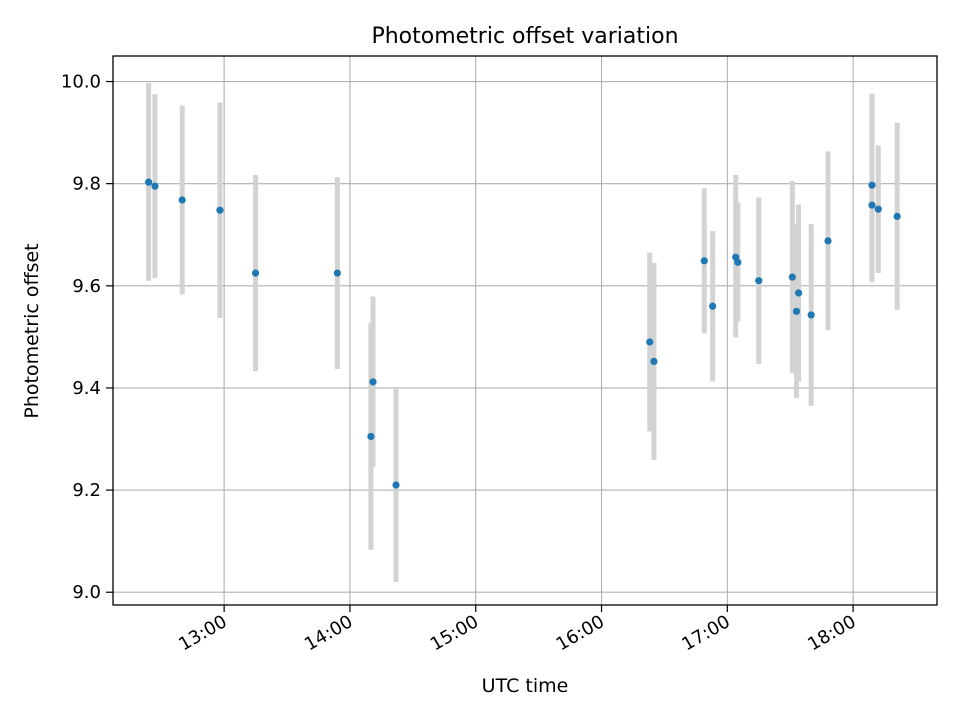 The width and height of the screenshot is (960, 720). I want to click on x-tick-label: 17:00, so click(705, 633).